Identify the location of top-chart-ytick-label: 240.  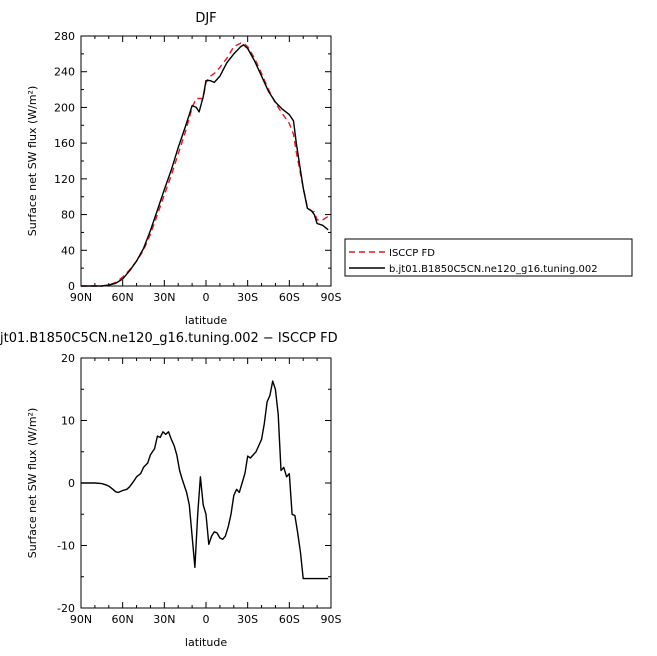
(64, 72).